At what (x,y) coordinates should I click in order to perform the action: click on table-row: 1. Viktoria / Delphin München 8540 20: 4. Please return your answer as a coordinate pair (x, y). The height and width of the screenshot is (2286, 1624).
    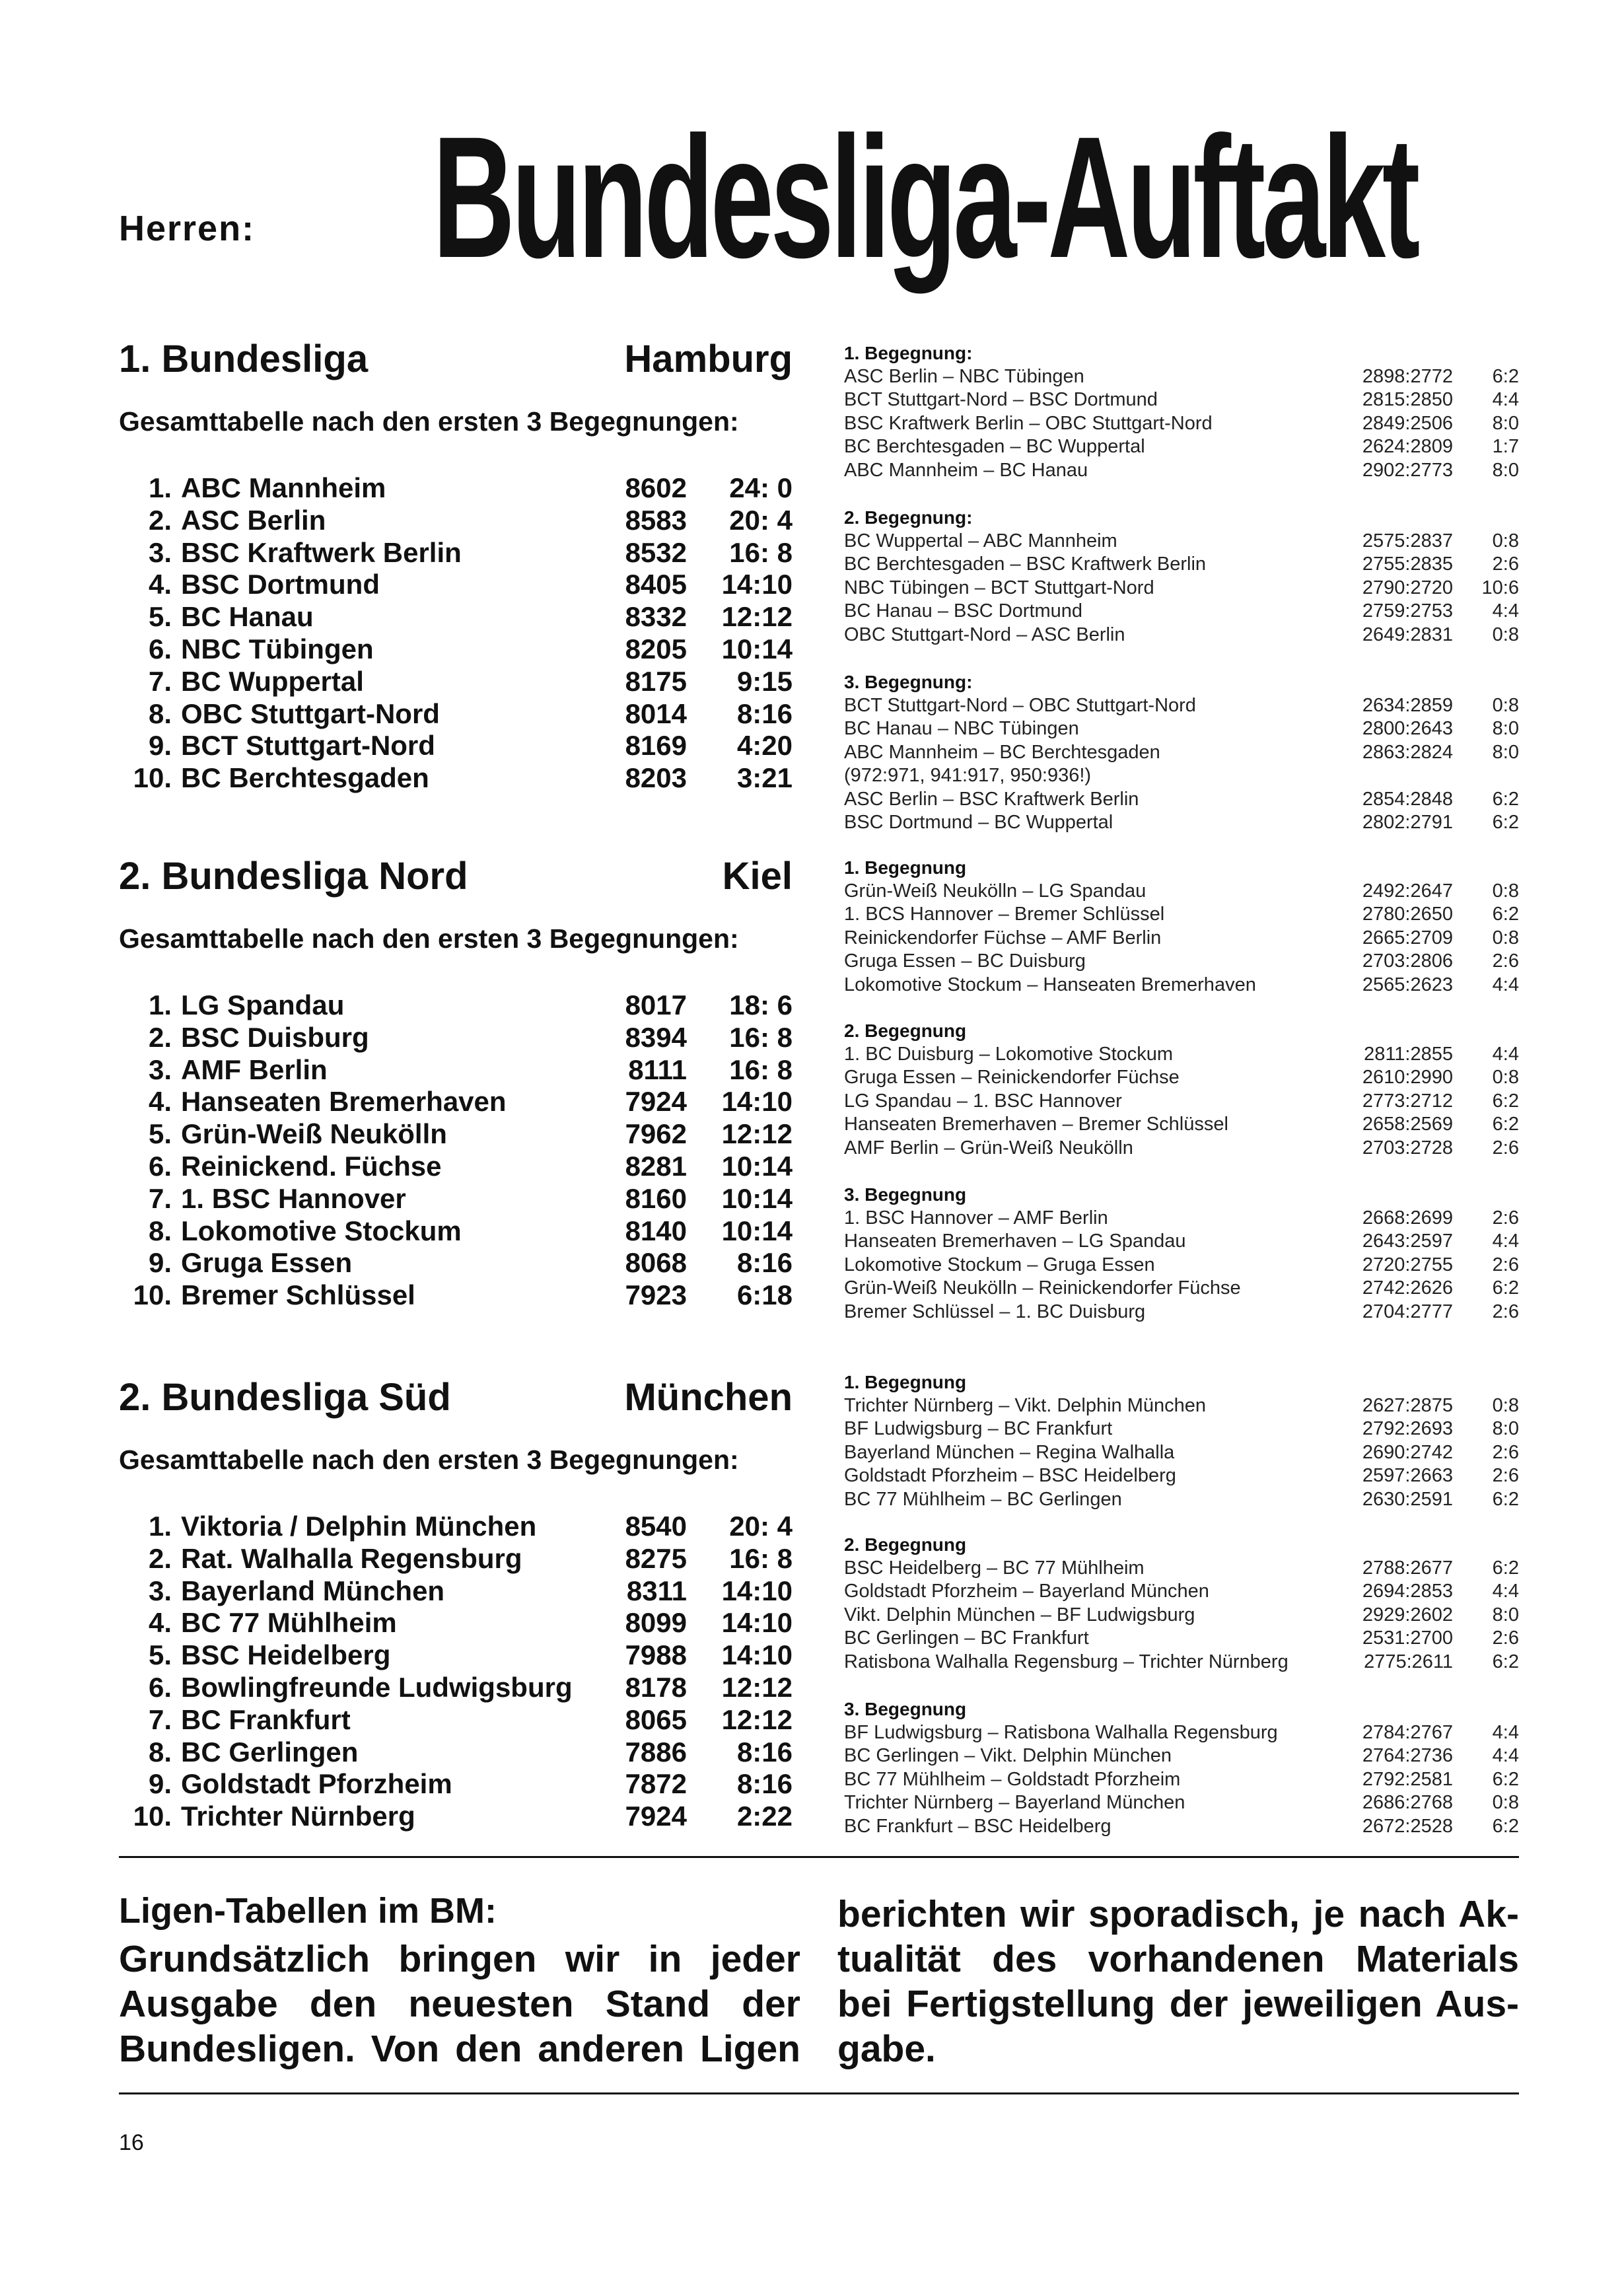
    Looking at the image, I should click on (456, 1527).